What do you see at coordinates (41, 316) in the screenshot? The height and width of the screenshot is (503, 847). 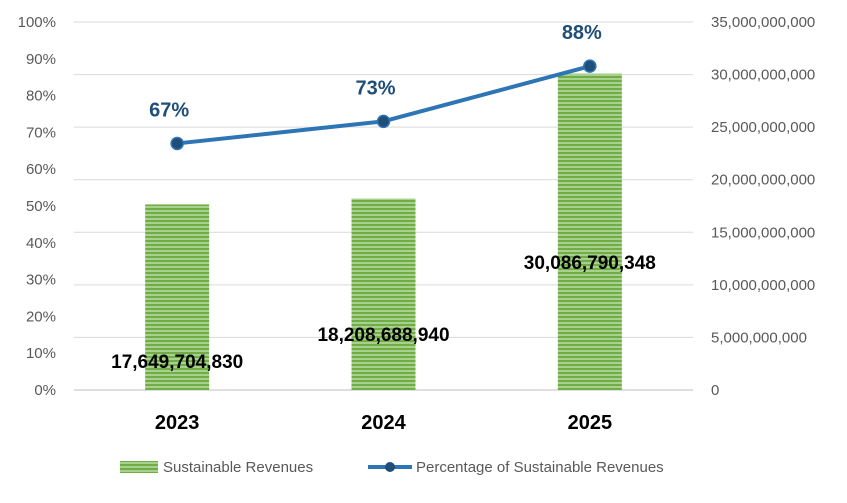 I see `left-axis-tick-label: 20%` at bounding box center [41, 316].